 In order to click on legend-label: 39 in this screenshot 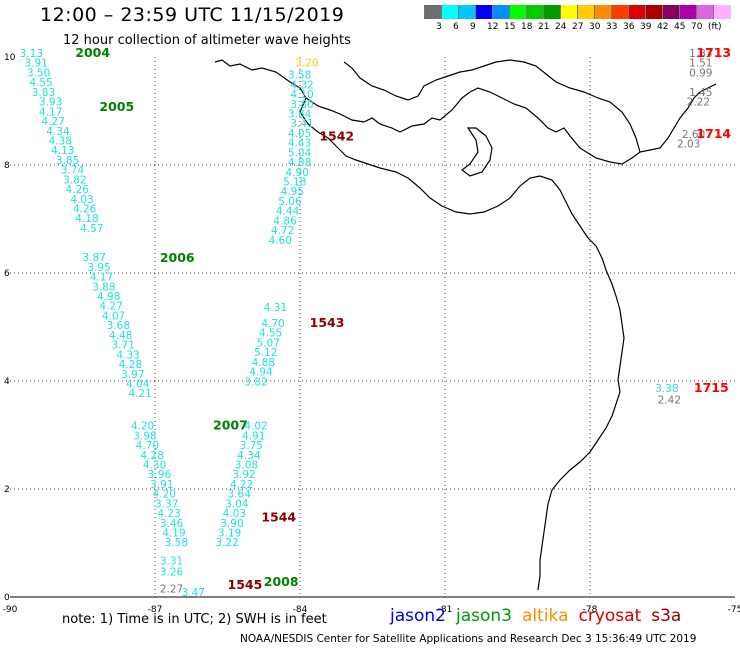, I will do `click(646, 27)`.